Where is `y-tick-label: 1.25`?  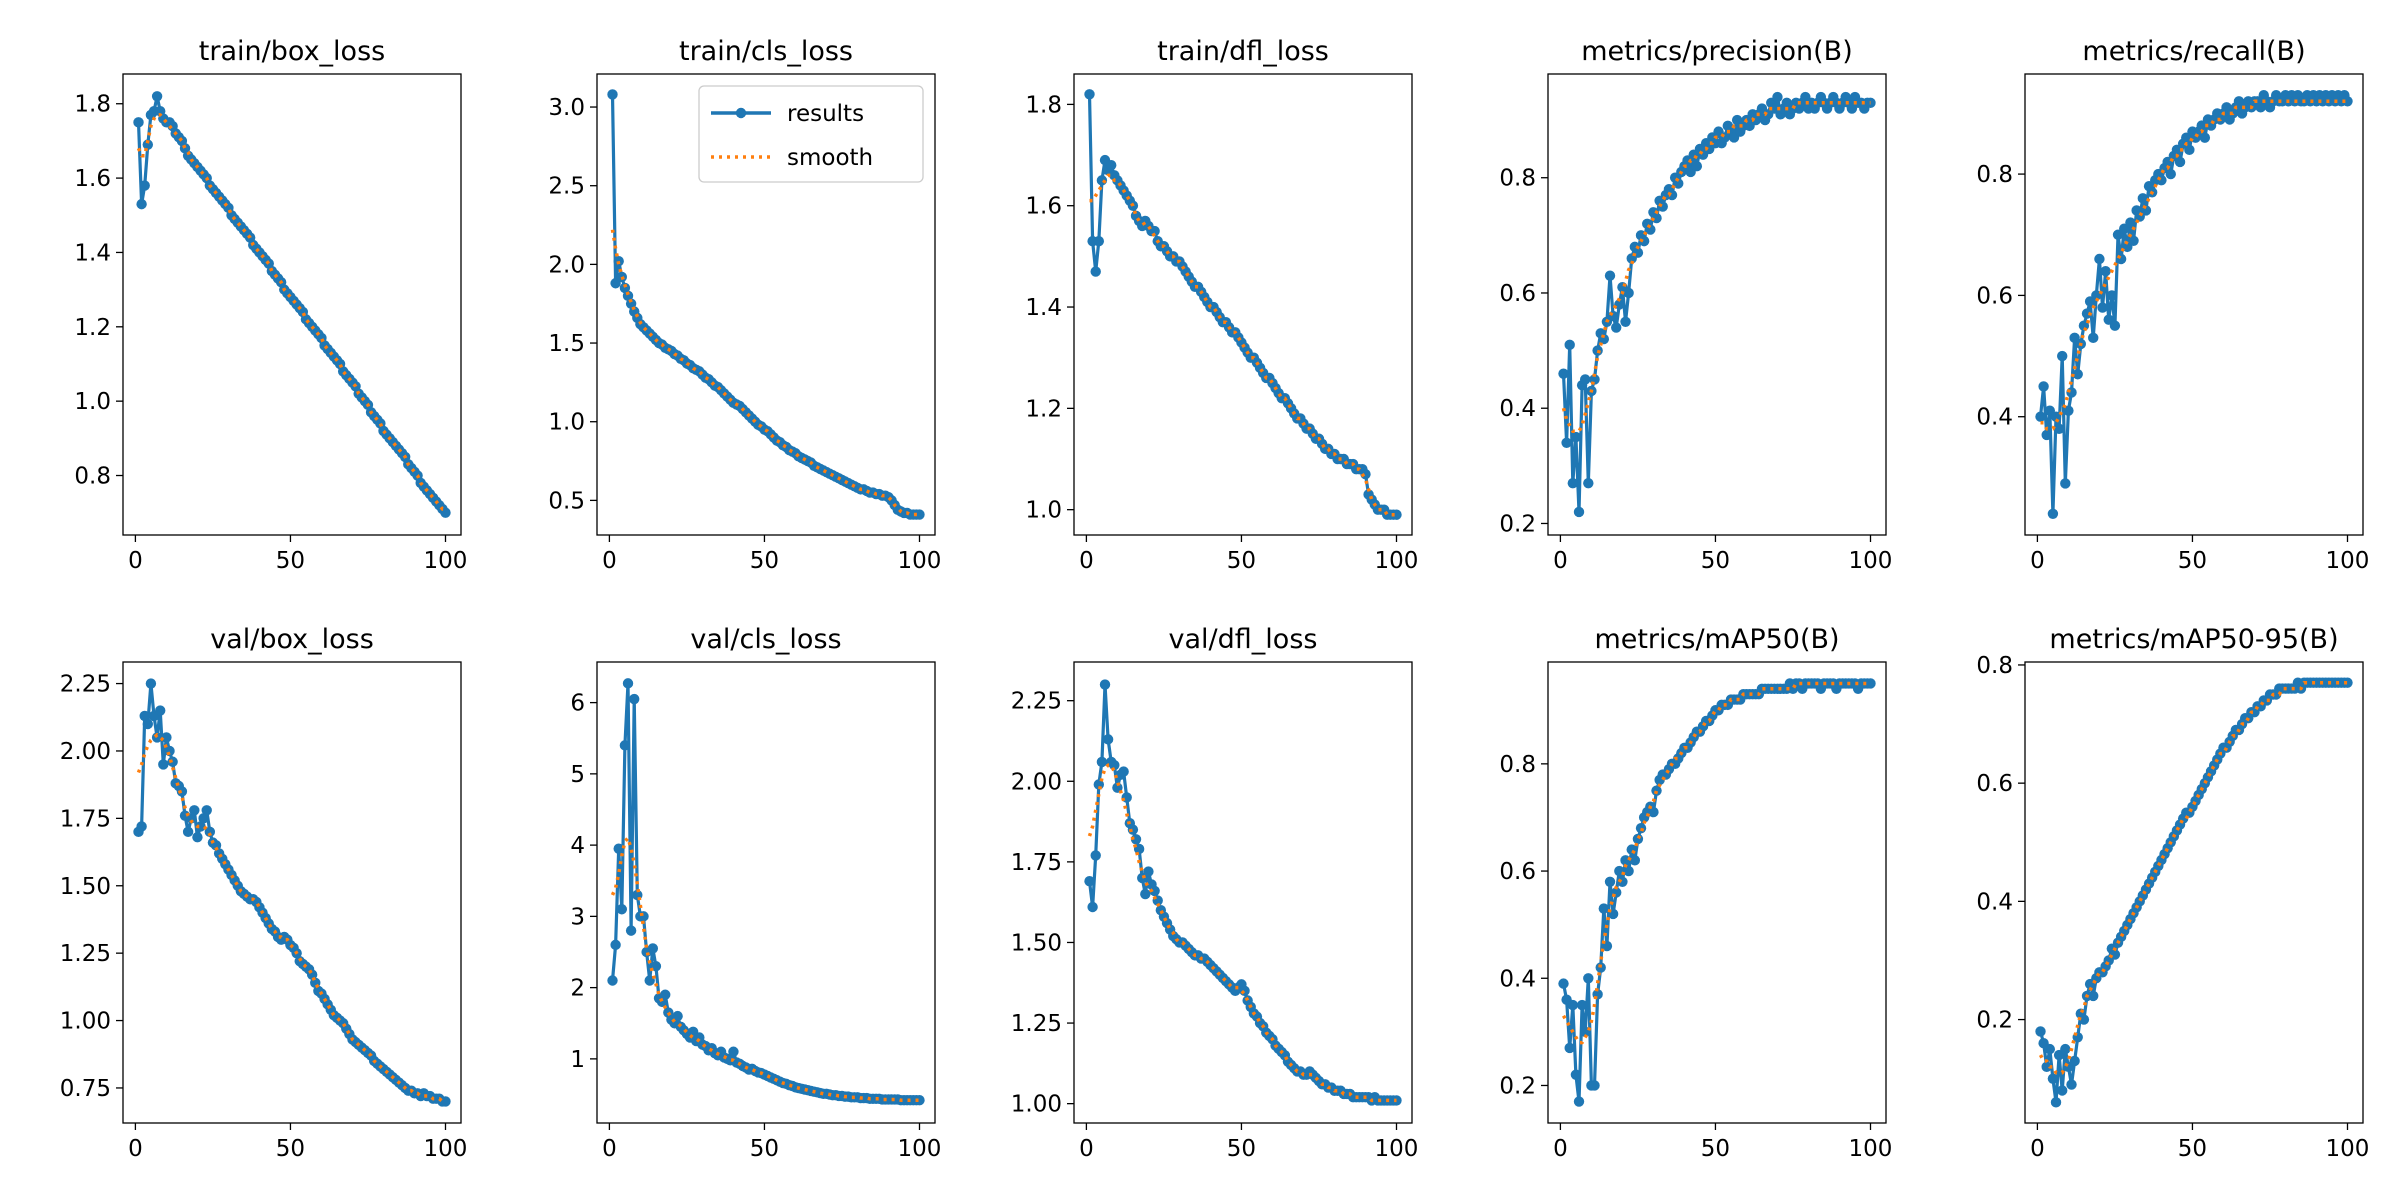
y-tick-label: 1.25 is located at coordinates (85, 954).